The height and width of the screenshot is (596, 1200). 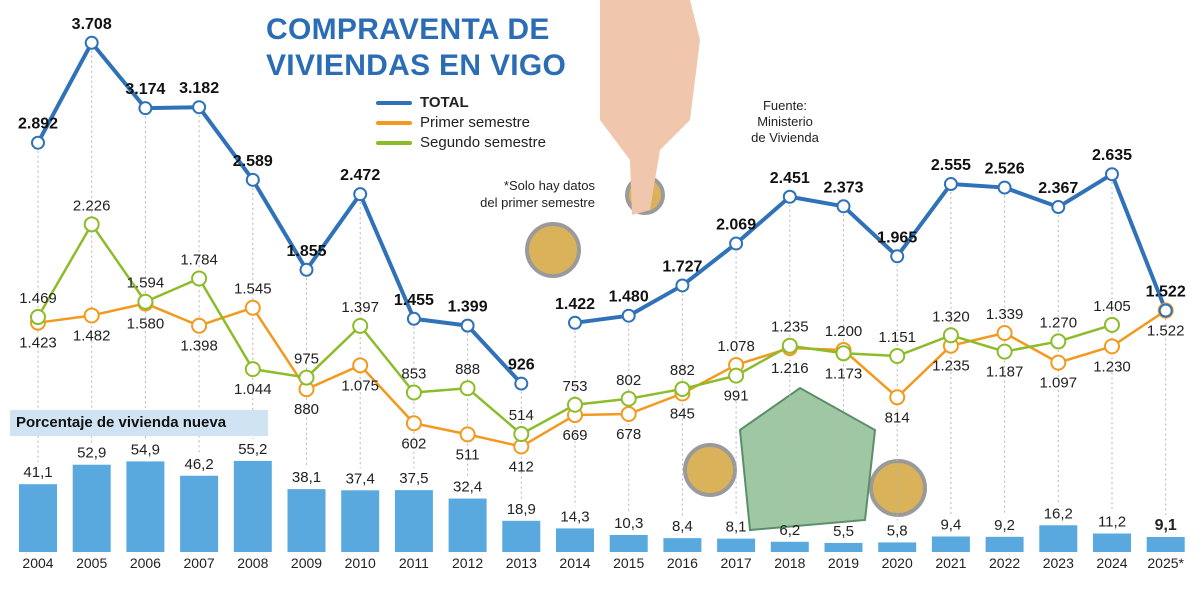 I want to click on total-label: 2.526, so click(x=1005, y=169).